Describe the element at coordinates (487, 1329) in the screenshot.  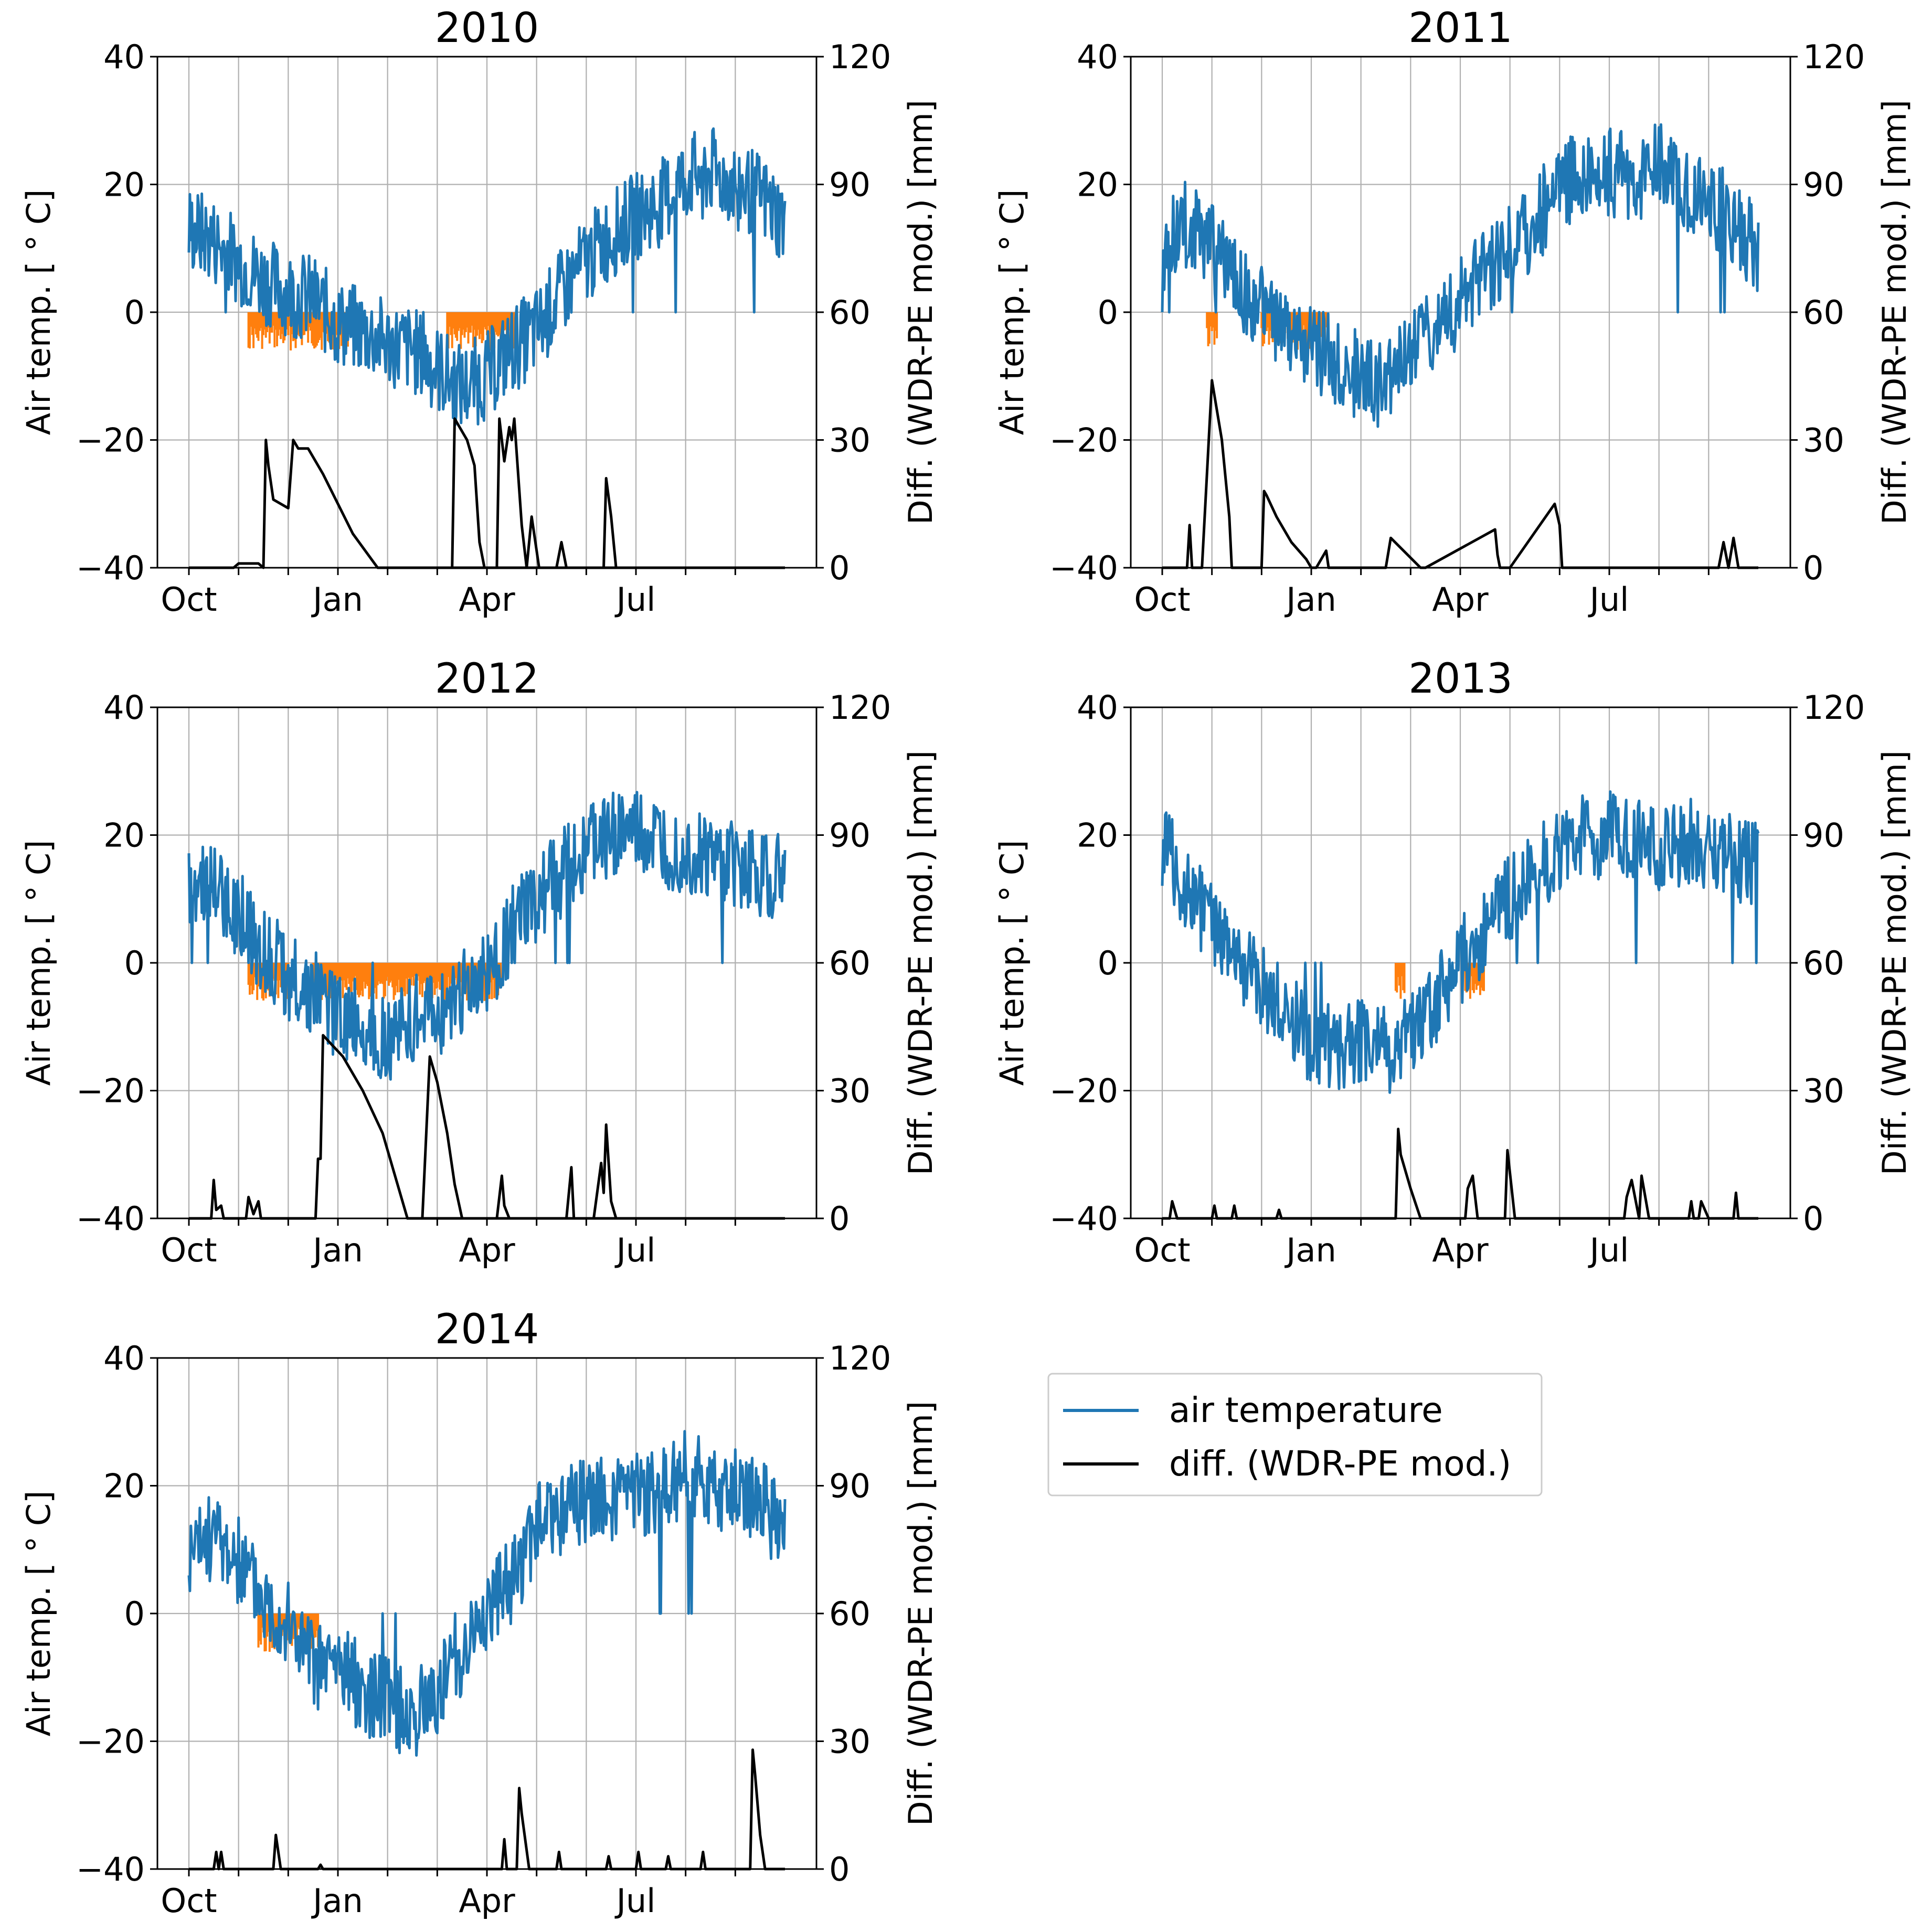
I see `chart-title: 2014` at that location.